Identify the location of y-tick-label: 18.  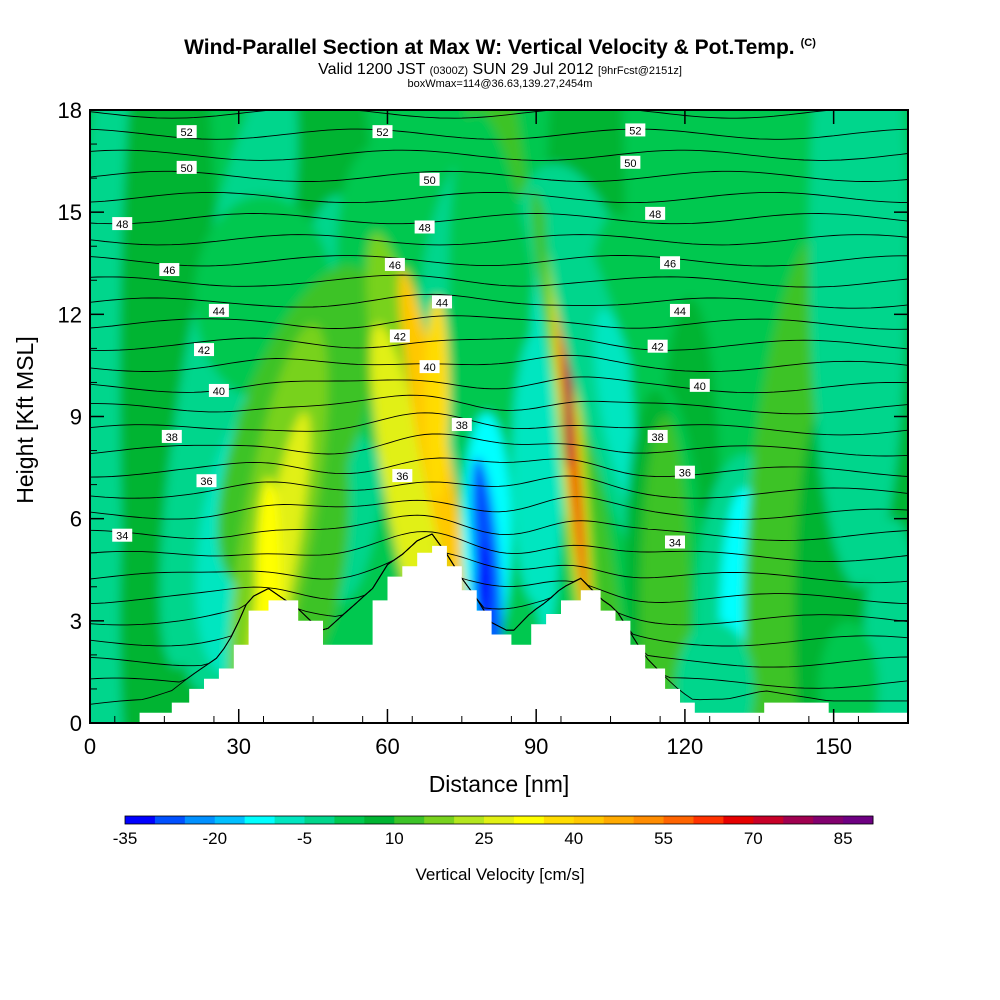
(70, 110).